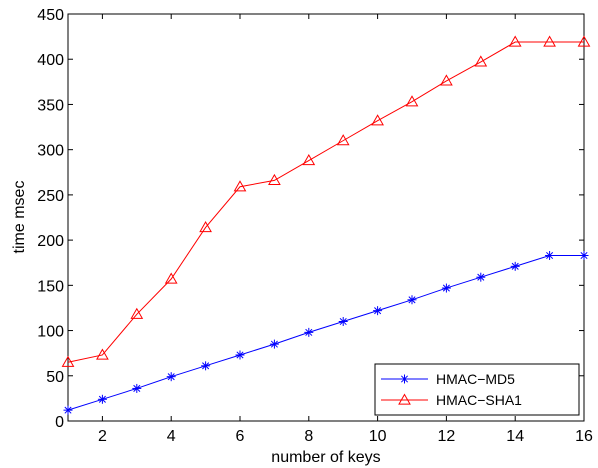 Image resolution: width=598 pixels, height=468 pixels. What do you see at coordinates (451, 389) in the screenshot?
I see `legend-entries: HMAC−MD5 HMAC−SHA1` at bounding box center [451, 389].